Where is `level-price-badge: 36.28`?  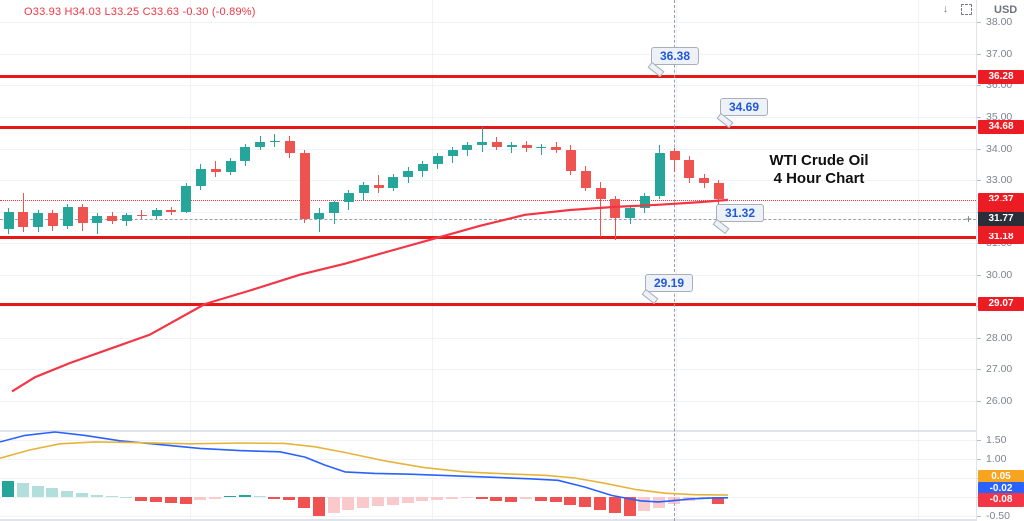 level-price-badge: 36.28 is located at coordinates (1001, 76).